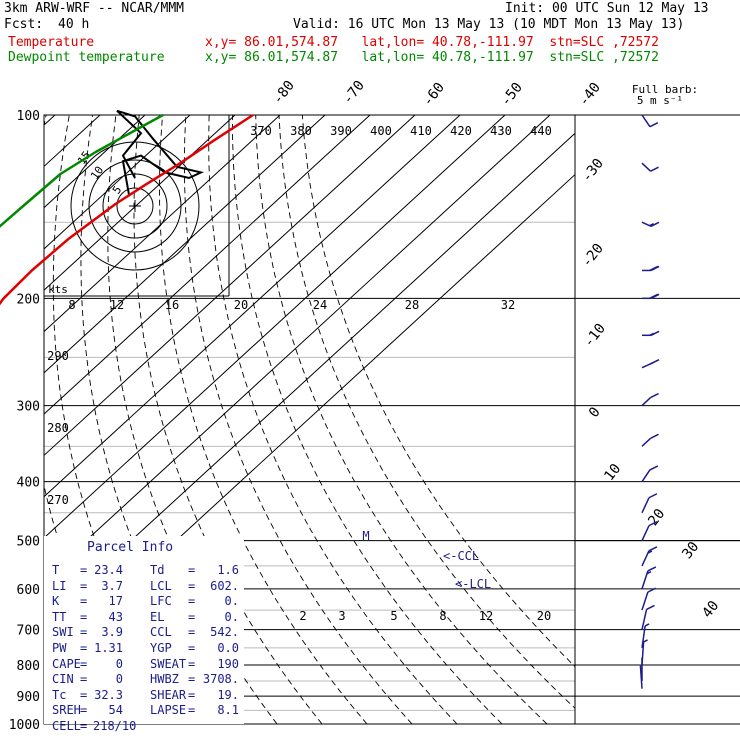 Image resolution: width=740 pixels, height=740 pixels. Describe the element at coordinates (74, 24) in the screenshot. I see `forecast-hour: 40 h` at that location.